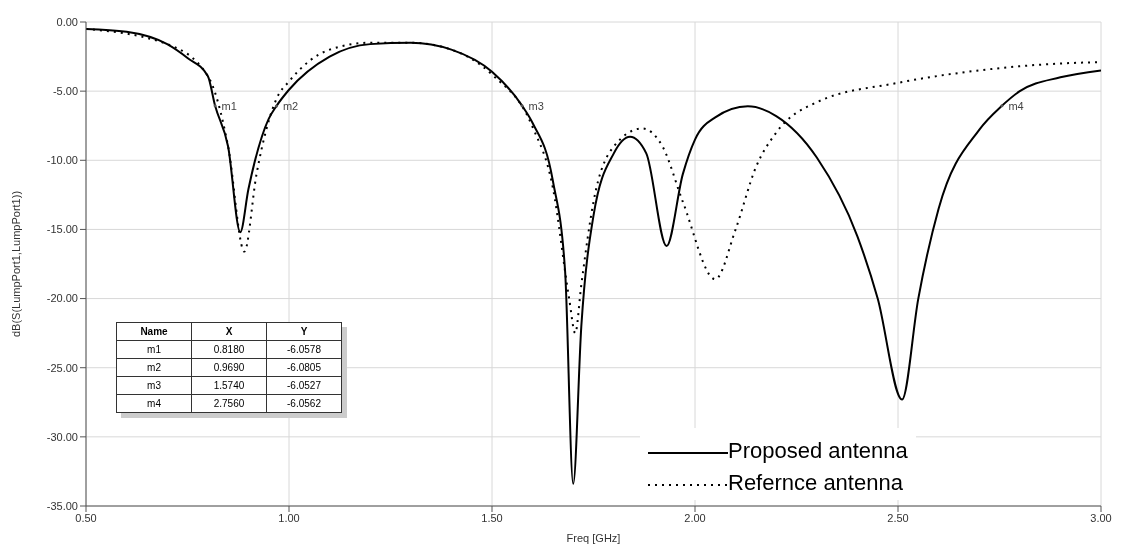  Describe the element at coordinates (492, 517) in the screenshot. I see `x-tick-label: 1.50` at that location.